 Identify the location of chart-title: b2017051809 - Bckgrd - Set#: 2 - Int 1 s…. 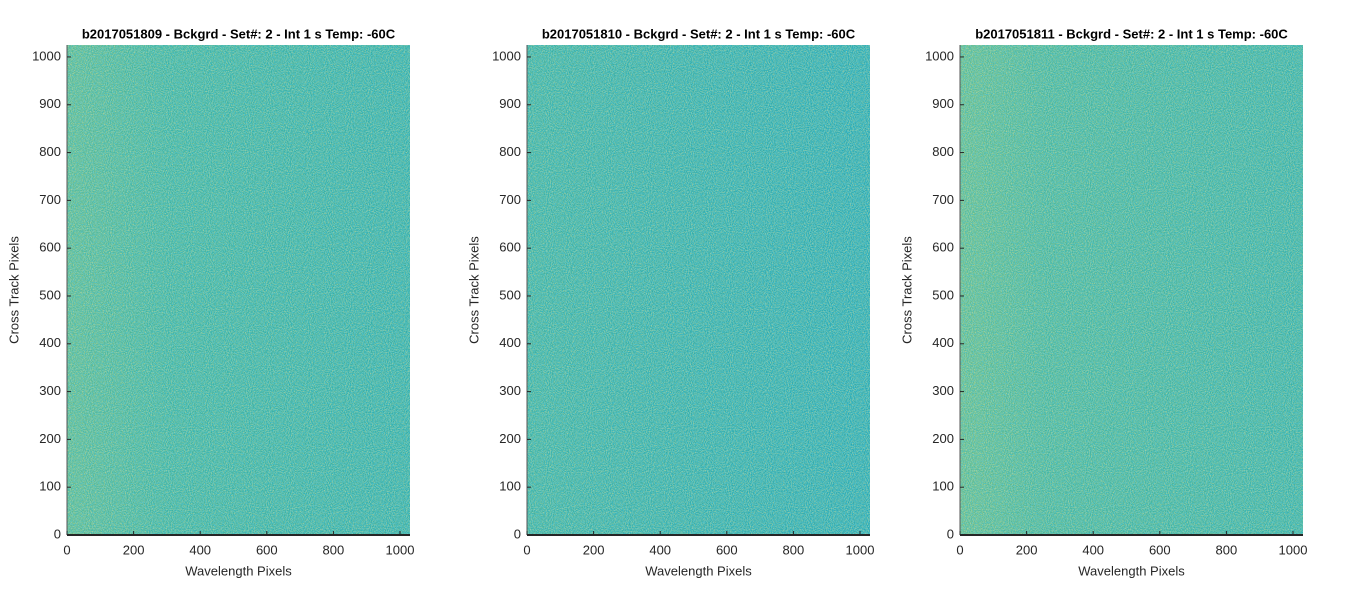
(239, 33).